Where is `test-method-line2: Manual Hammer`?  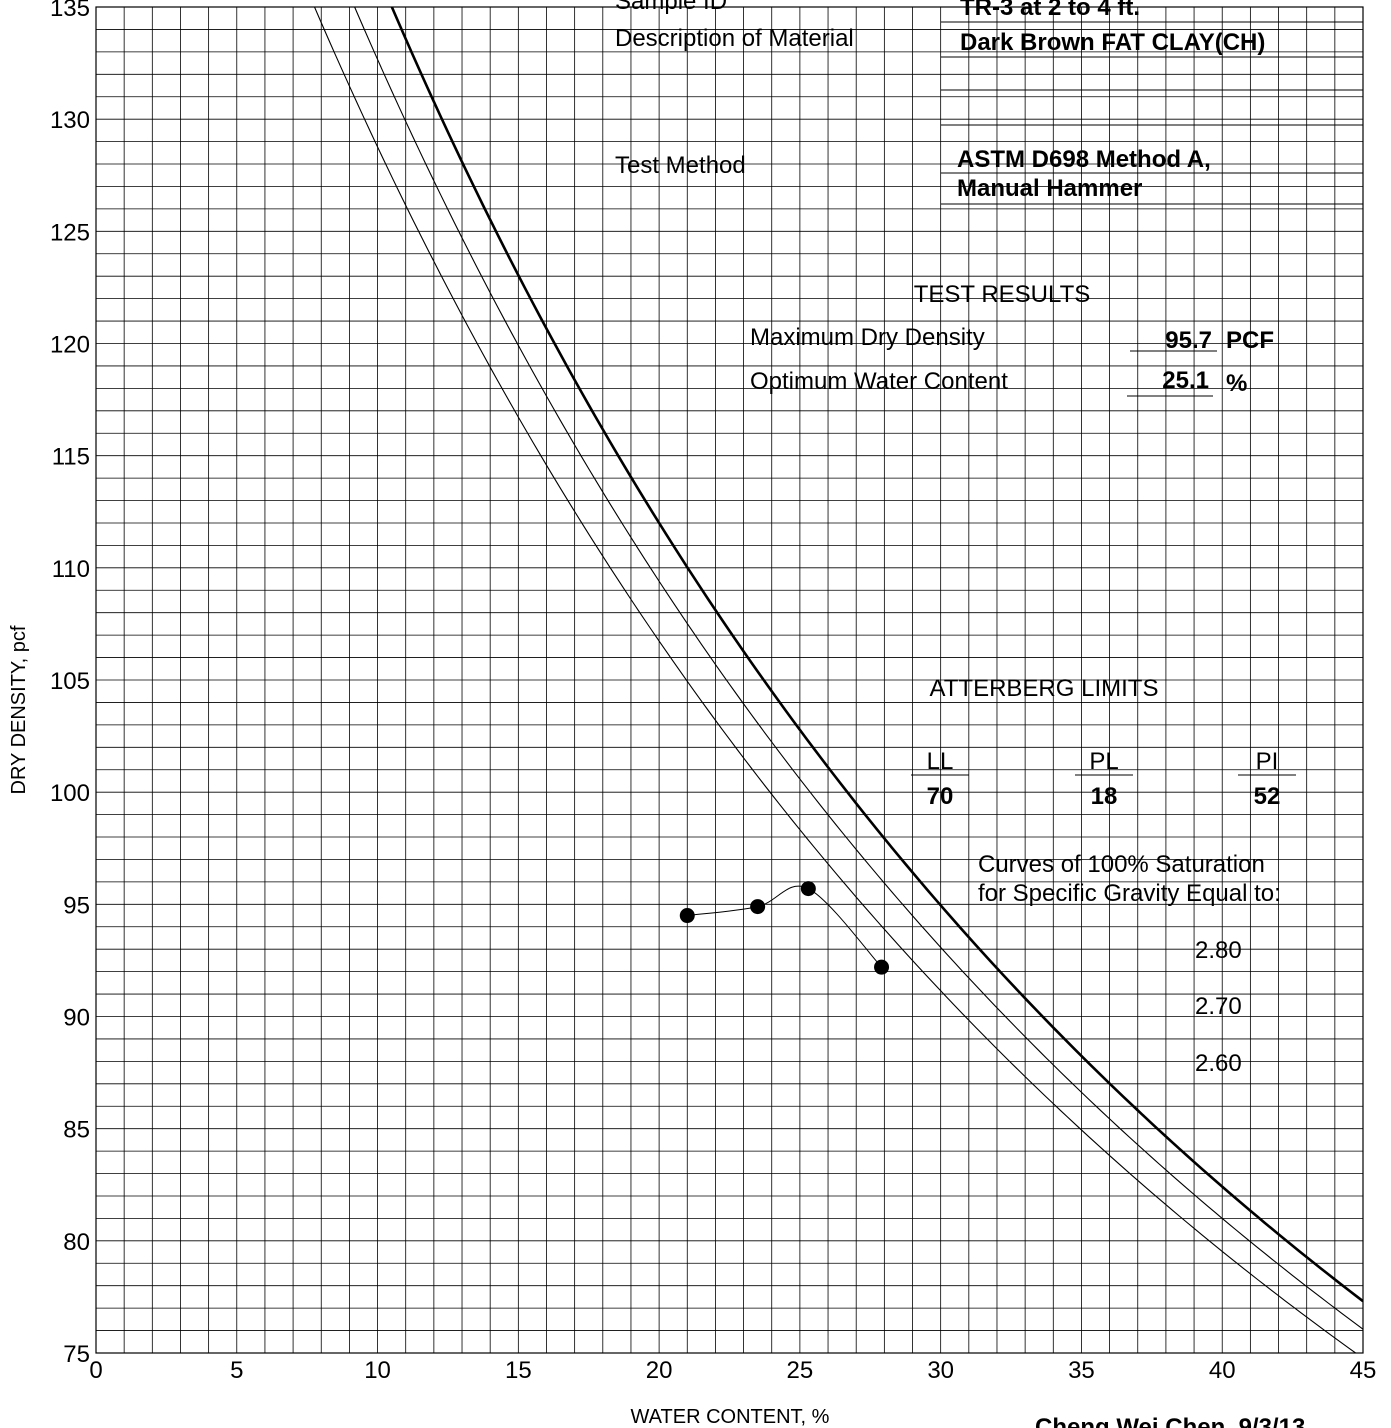 test-method-line2: Manual Hammer is located at coordinates (1049, 188).